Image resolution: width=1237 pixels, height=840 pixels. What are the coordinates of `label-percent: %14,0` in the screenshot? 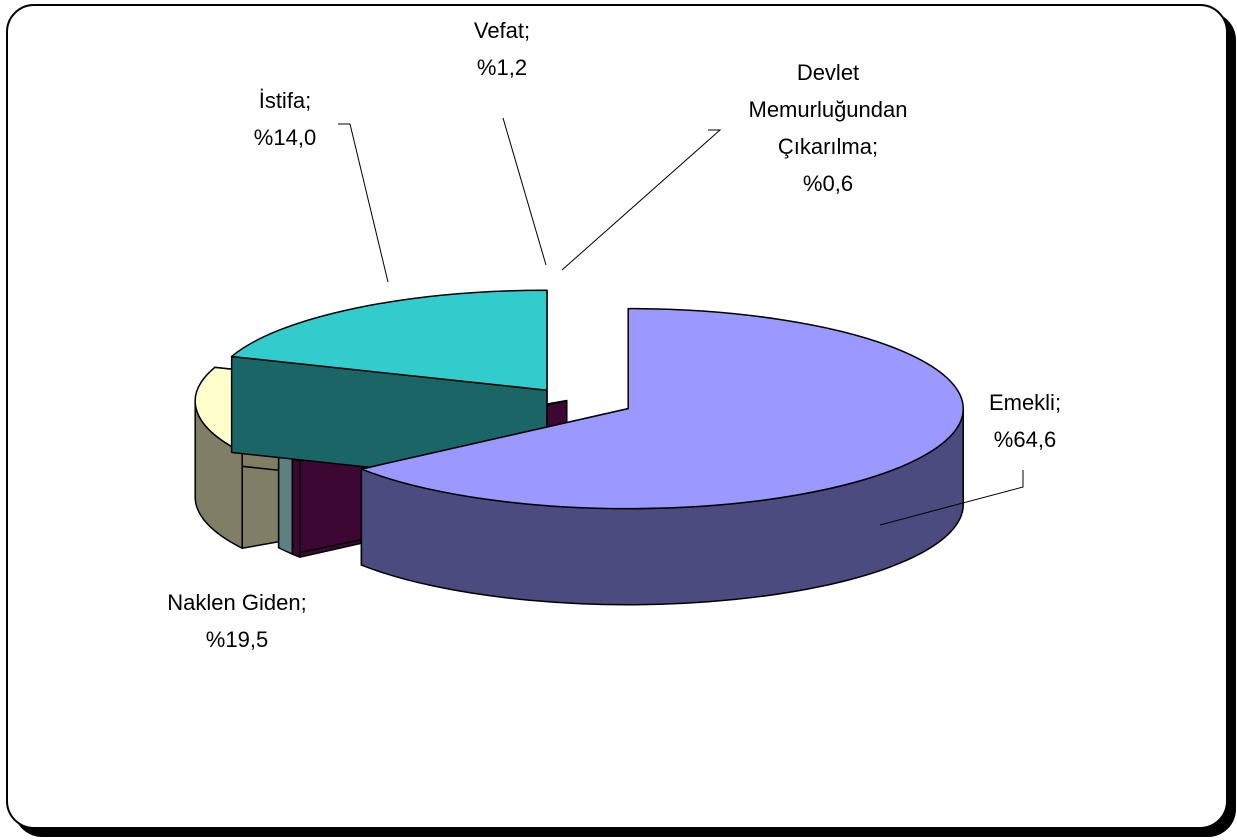 It's located at (285, 137).